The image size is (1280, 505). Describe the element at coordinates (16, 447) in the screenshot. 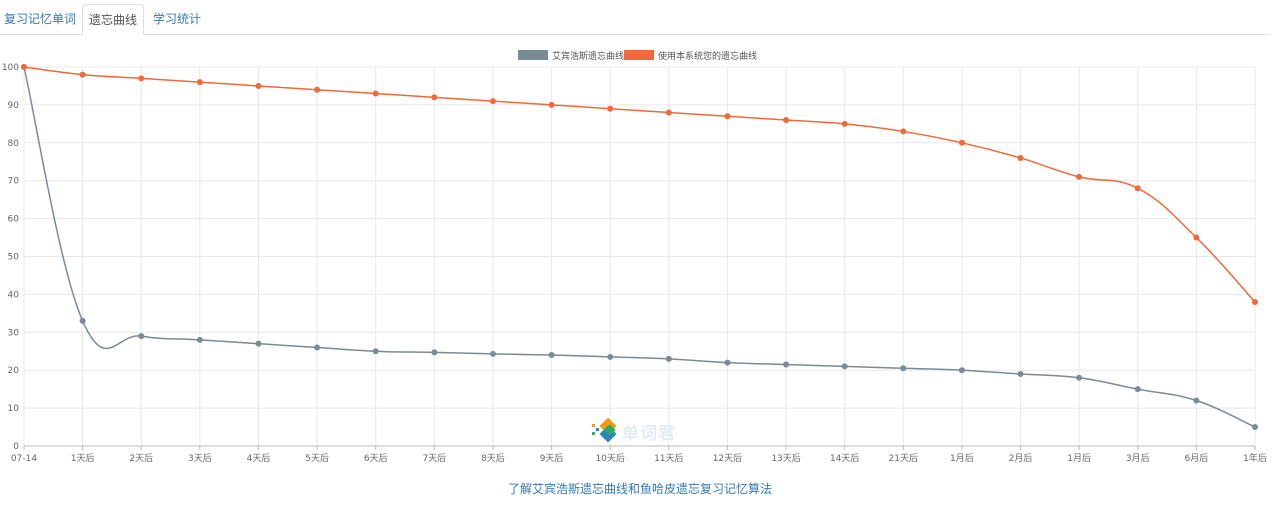

I see `y-tick-label: 0` at that location.